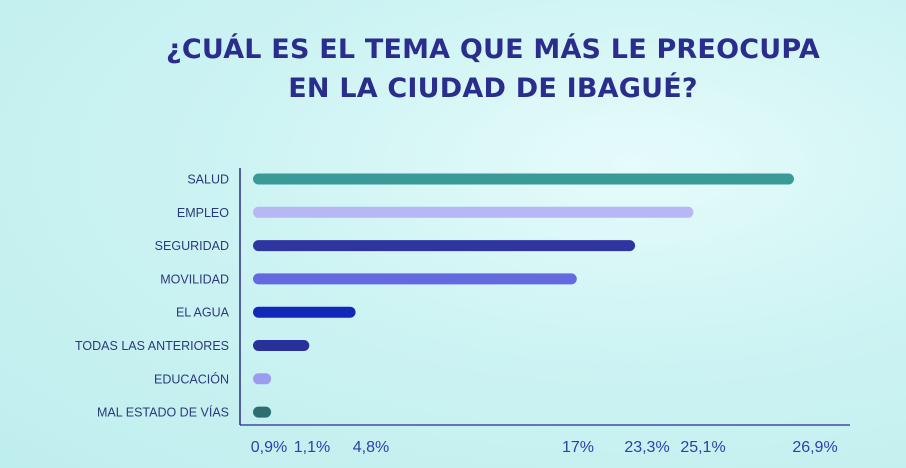 This screenshot has width=906, height=468. I want to click on tick-labels: 0,9% 1,1% 4,8% 17% 23,3% 25,1% 26,9%, so click(544, 447).